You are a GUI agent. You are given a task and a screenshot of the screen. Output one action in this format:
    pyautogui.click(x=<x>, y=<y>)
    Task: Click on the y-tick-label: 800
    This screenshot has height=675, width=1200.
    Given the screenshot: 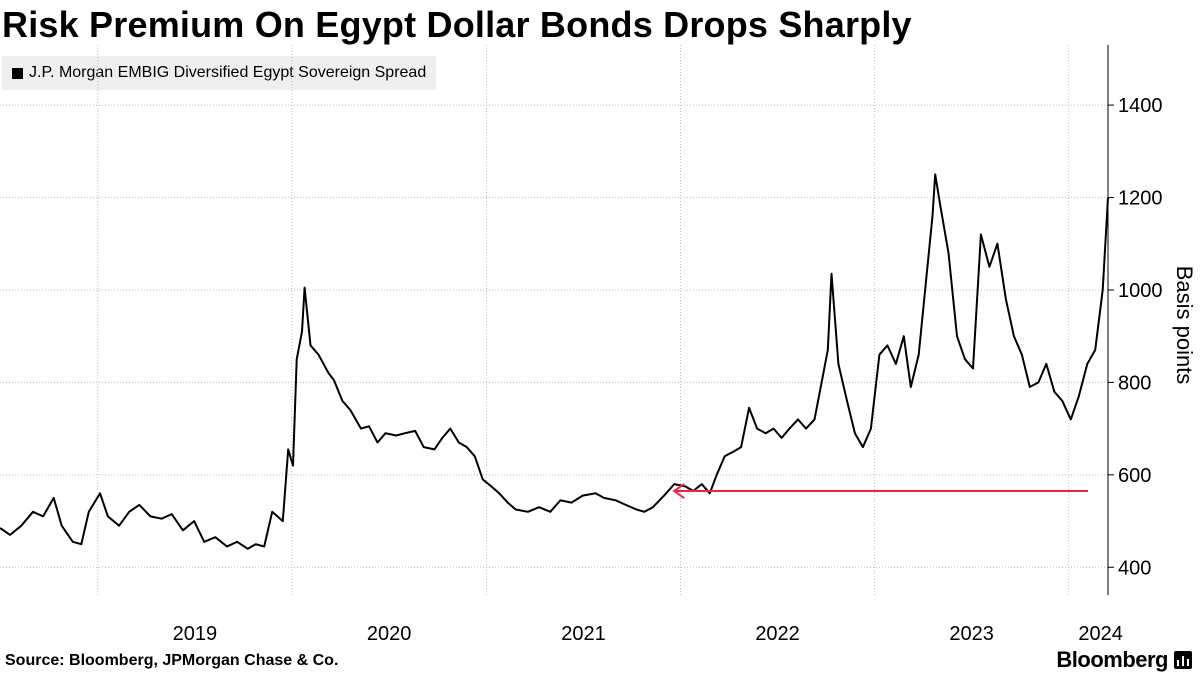 What is the action you would take?
    pyautogui.click(x=1134, y=383)
    